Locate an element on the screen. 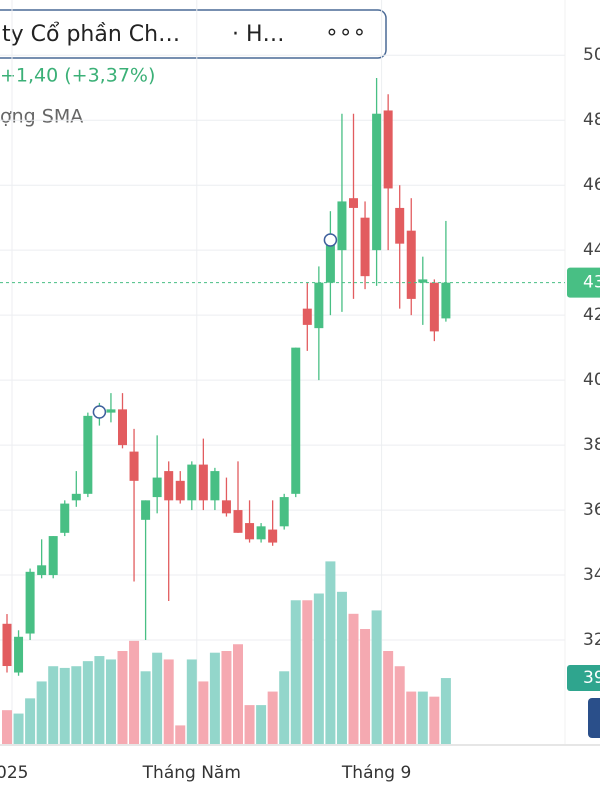 The height and width of the screenshot is (800, 600). y-tick-label: 34 is located at coordinates (591, 575).